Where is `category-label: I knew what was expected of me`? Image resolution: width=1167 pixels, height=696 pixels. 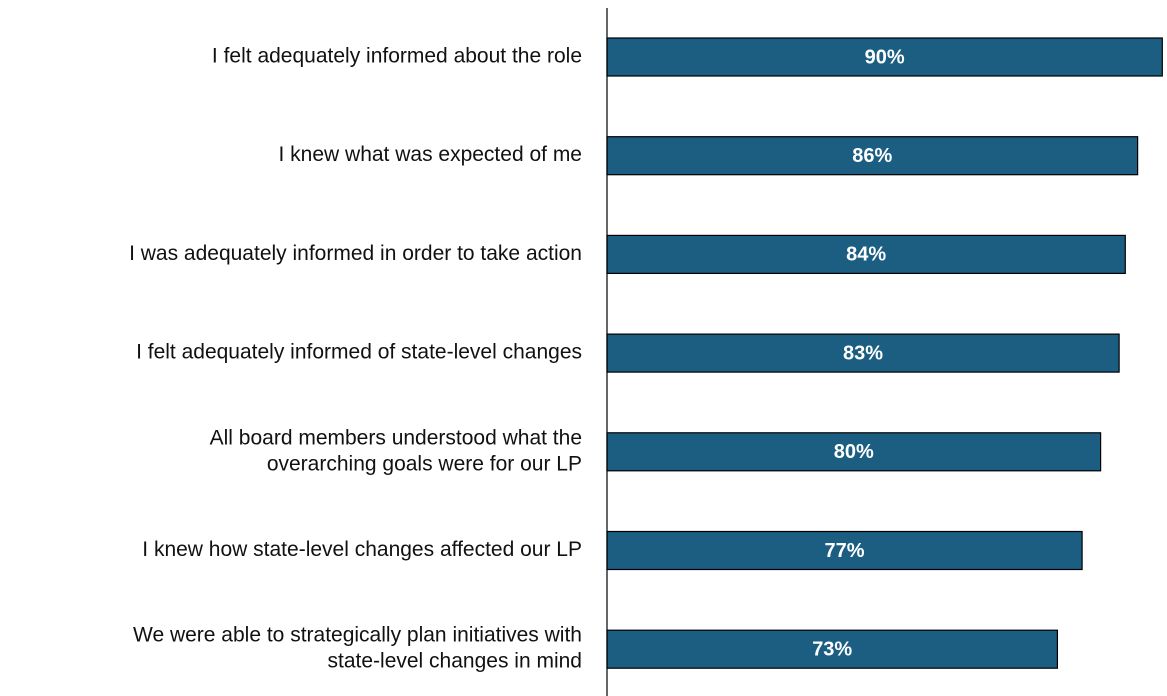 category-label: I knew what was expected of me is located at coordinates (431, 154).